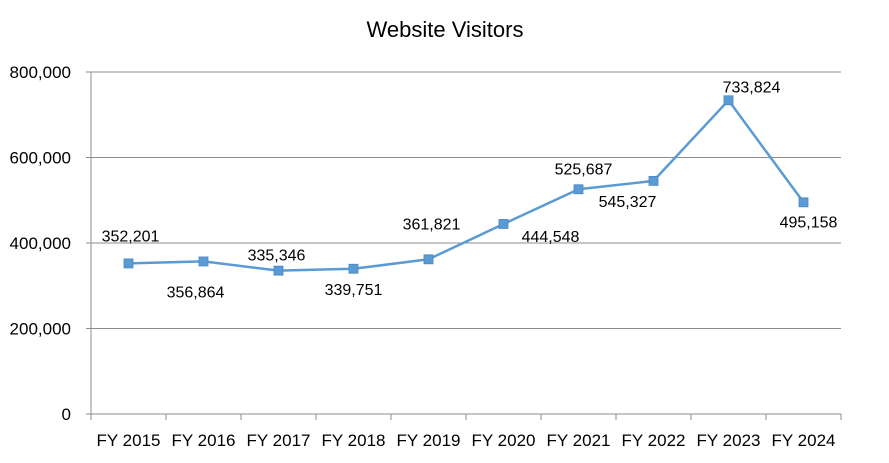  I want to click on data-label: 495,158, so click(809, 222).